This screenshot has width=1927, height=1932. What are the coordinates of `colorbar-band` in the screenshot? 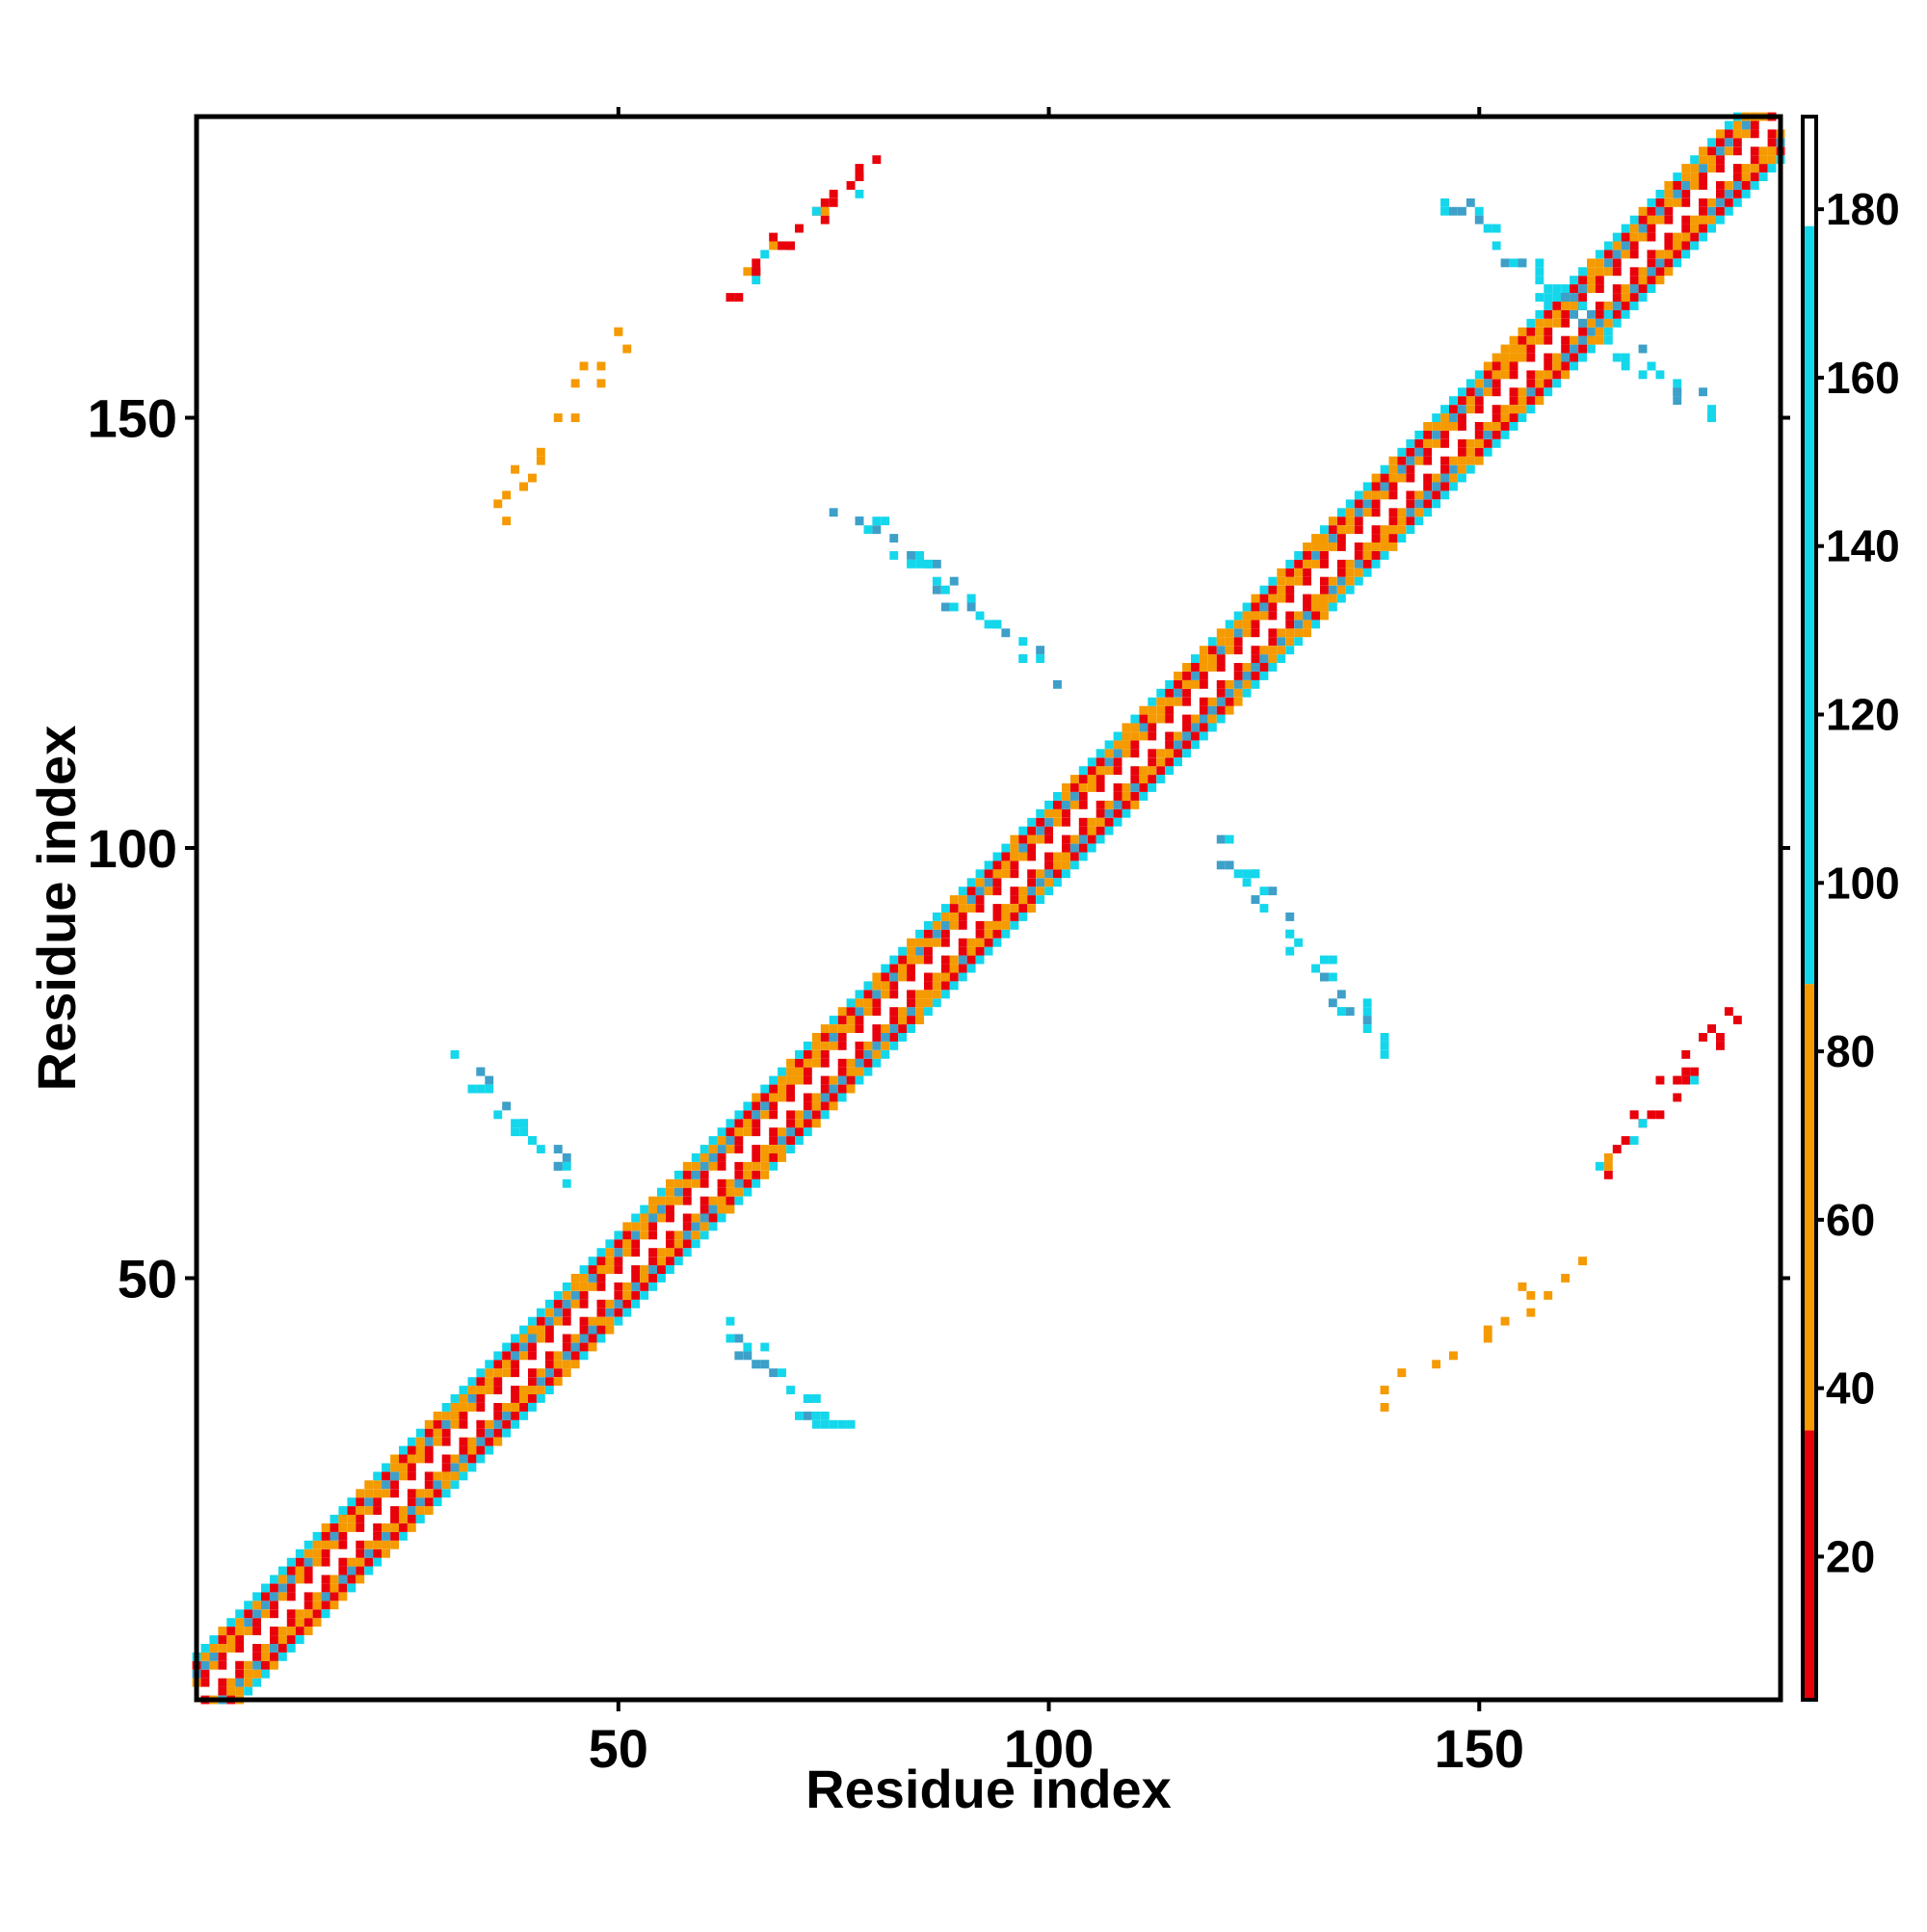 It's located at (1809, 1565).